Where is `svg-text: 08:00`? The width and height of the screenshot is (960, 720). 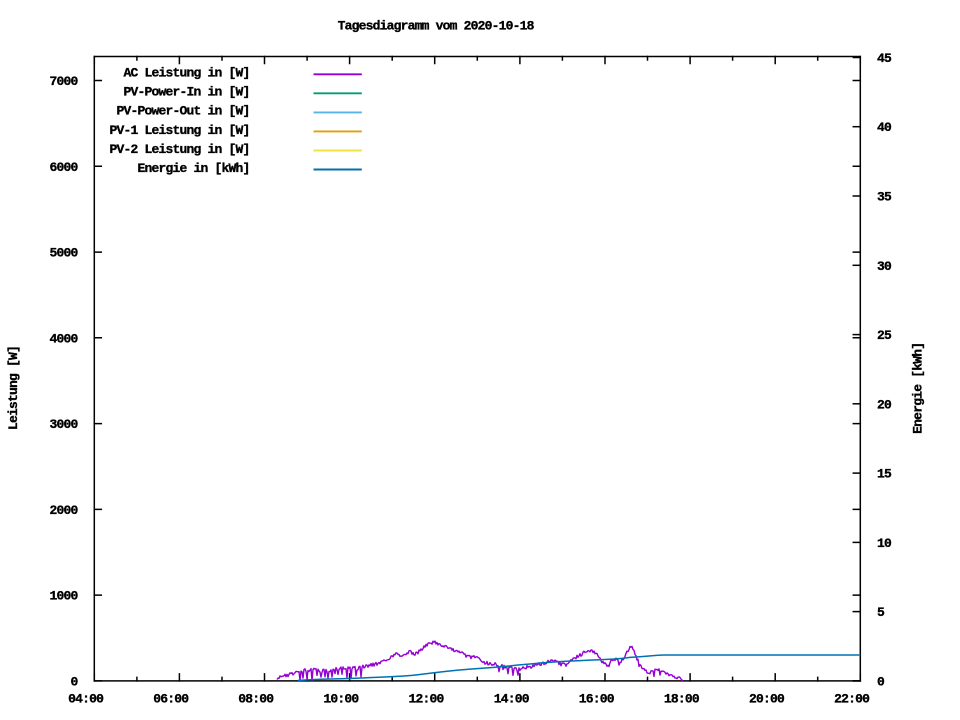 svg-text: 08:00 is located at coordinates (256, 698).